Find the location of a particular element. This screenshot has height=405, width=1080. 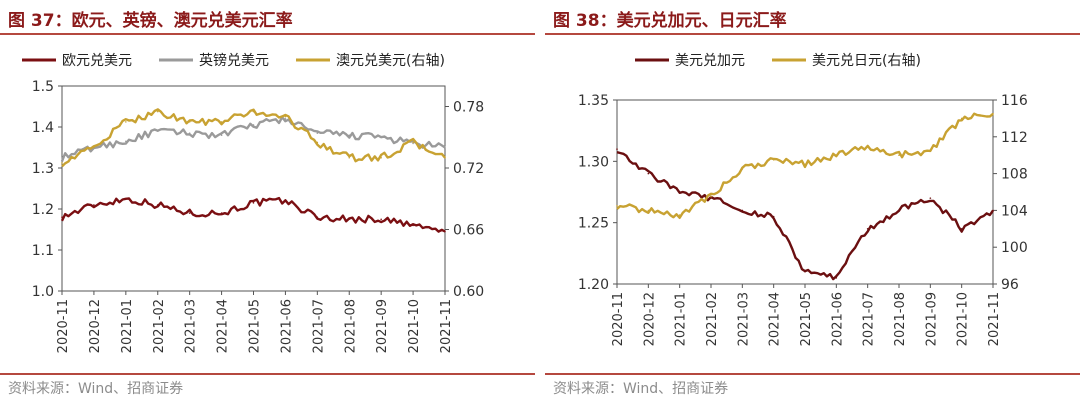

left-axis-tick-label: 1.2 is located at coordinates (43, 210).